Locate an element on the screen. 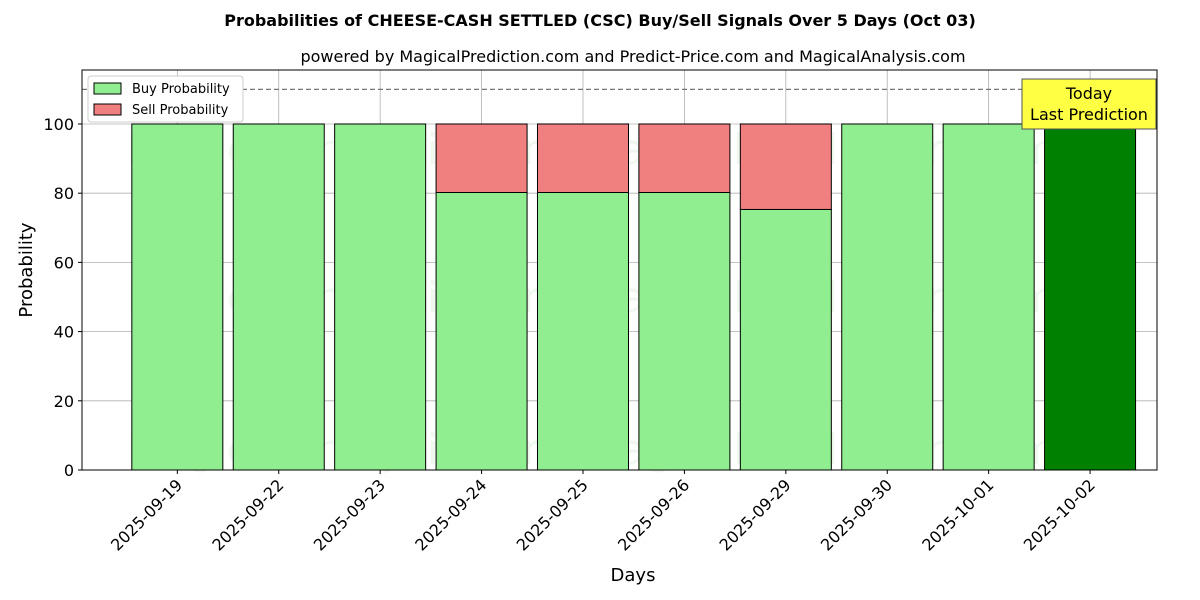 This screenshot has height=600, width=1200. x-tick-label: 2025-09-22 is located at coordinates (247, 514).